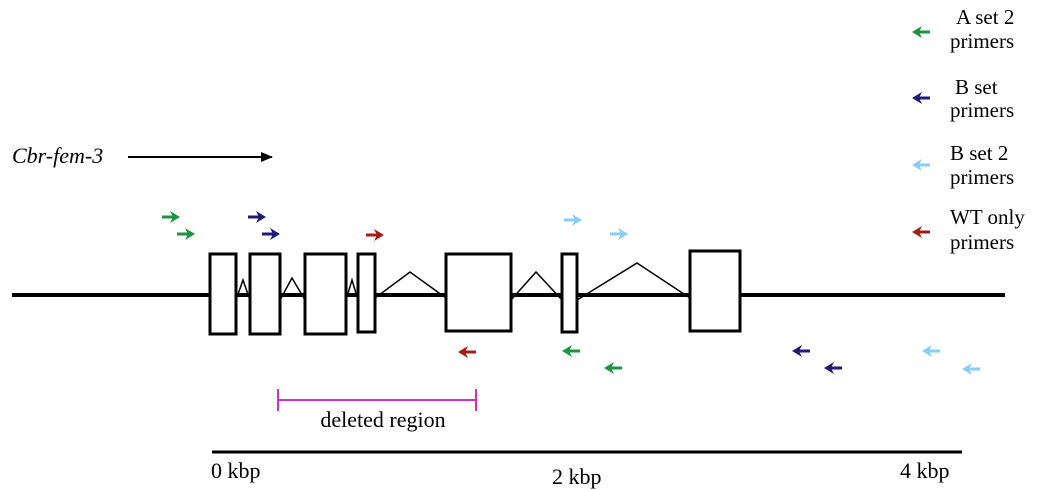  I want to click on legend-label-line1: A set 2, so click(985, 17).